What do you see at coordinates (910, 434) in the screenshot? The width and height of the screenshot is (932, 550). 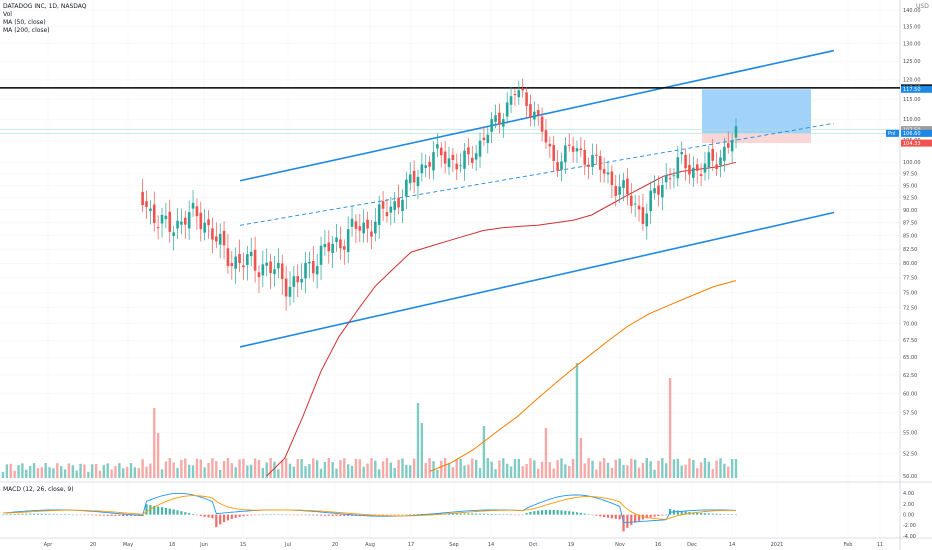 I see `y-tick-label: 55.00` at bounding box center [910, 434].